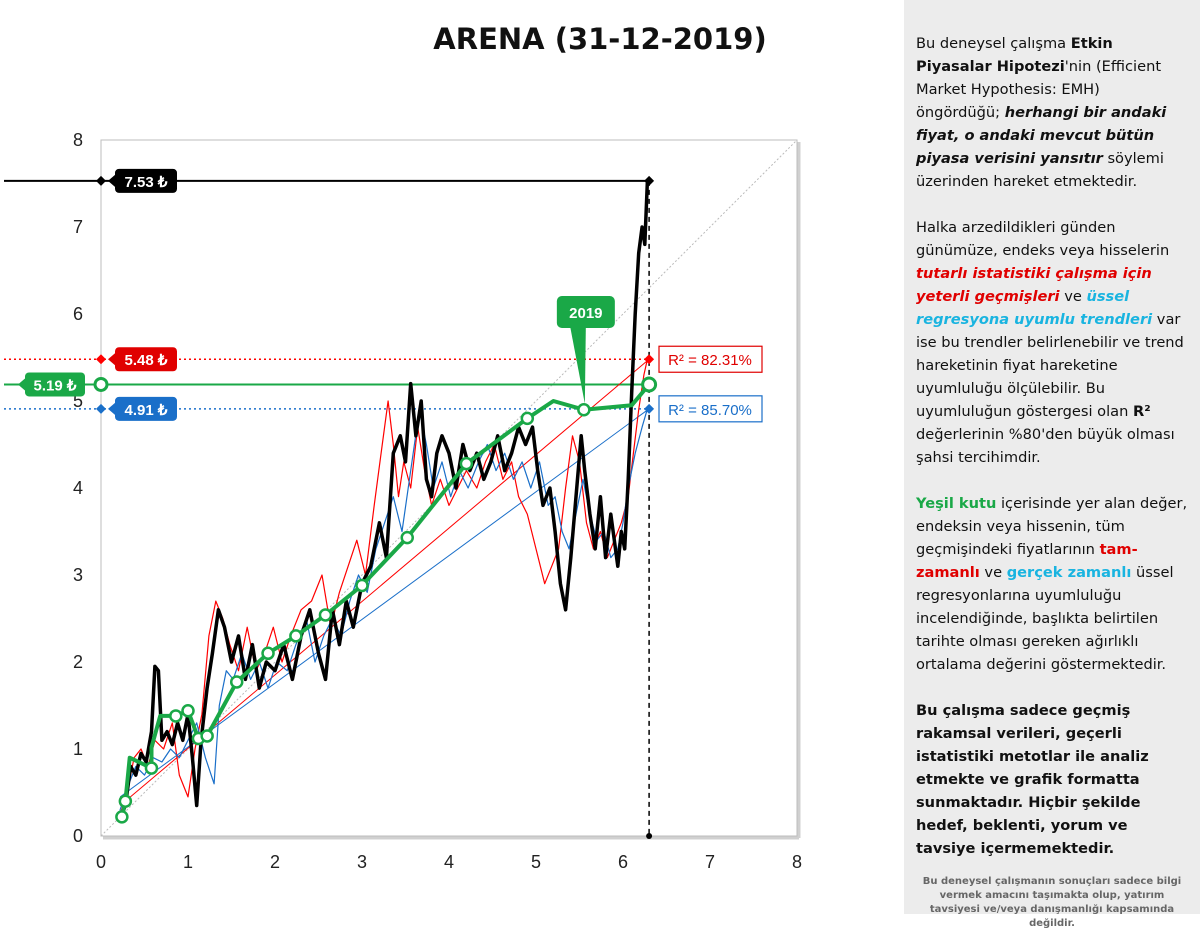 This screenshot has height=931, width=1200. I want to click on x-tick-label: 2, so click(275, 862).